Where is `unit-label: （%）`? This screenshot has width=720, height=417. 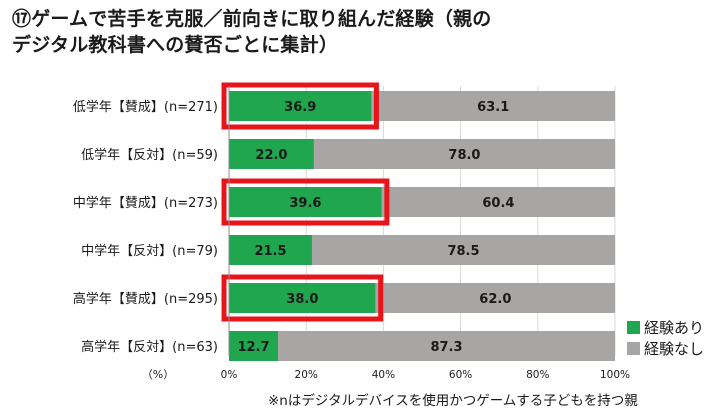
unit-label: （%） is located at coordinates (158, 374).